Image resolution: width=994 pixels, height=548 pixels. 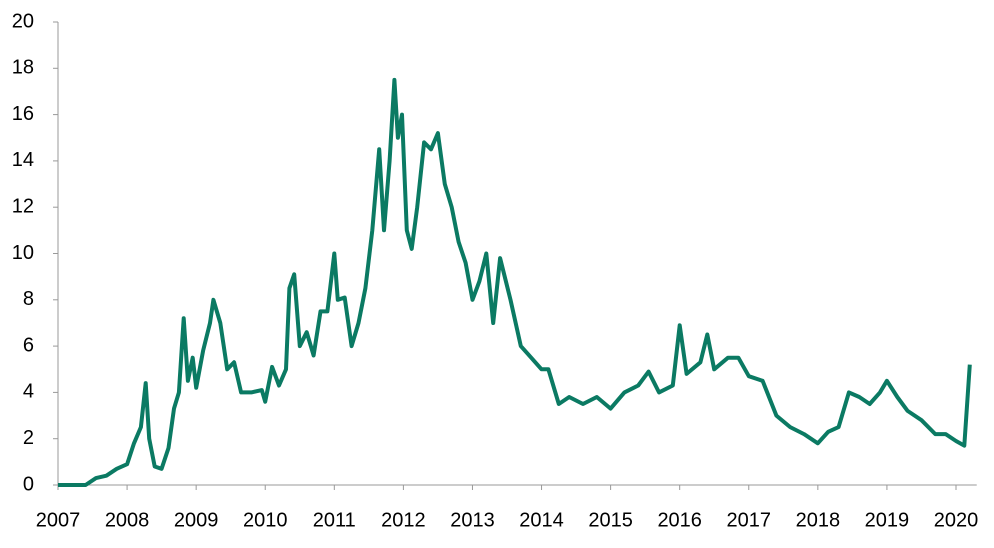 What do you see at coordinates (23, 21) in the screenshot?
I see `y-tick-label: 20` at bounding box center [23, 21].